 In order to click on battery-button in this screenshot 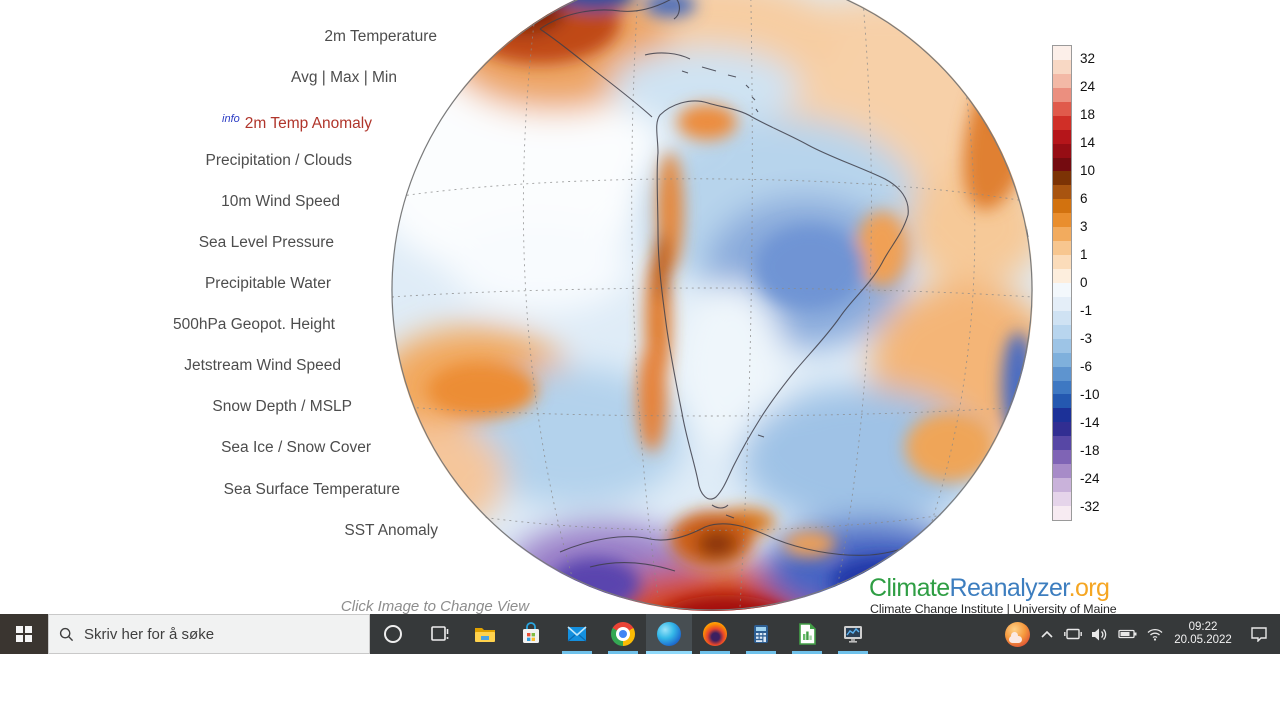, I will do `click(1128, 634)`.